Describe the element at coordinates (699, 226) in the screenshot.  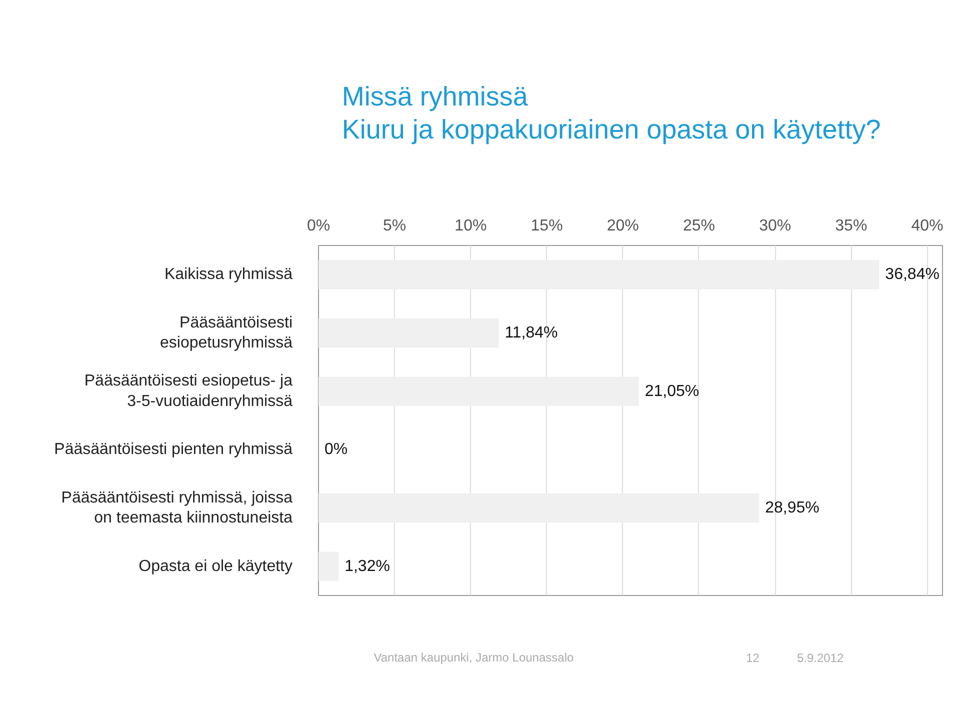
I see `x-tick-label: 25%` at that location.